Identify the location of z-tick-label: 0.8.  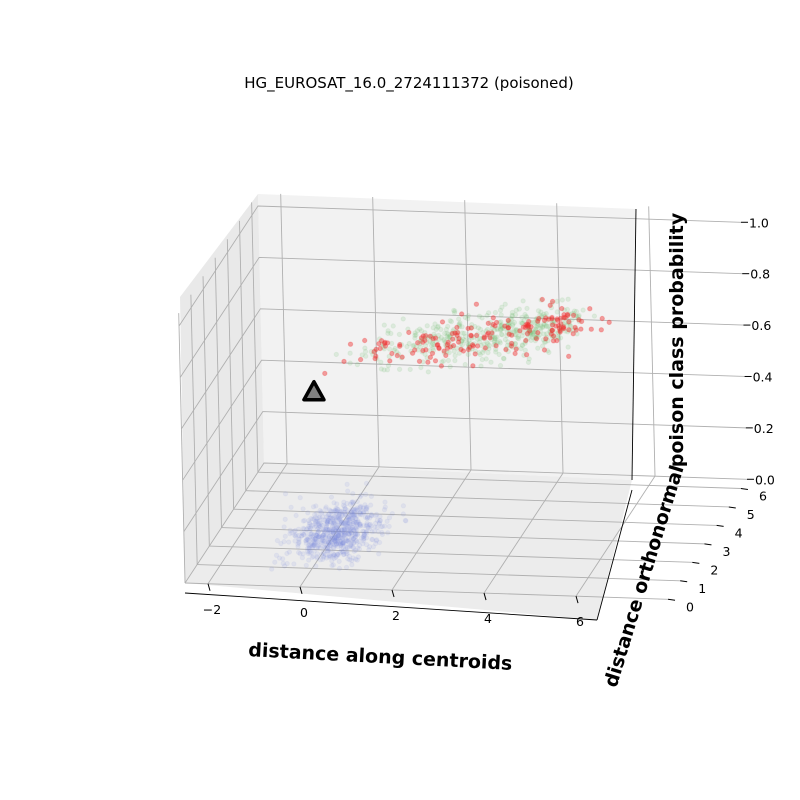
(760, 274).